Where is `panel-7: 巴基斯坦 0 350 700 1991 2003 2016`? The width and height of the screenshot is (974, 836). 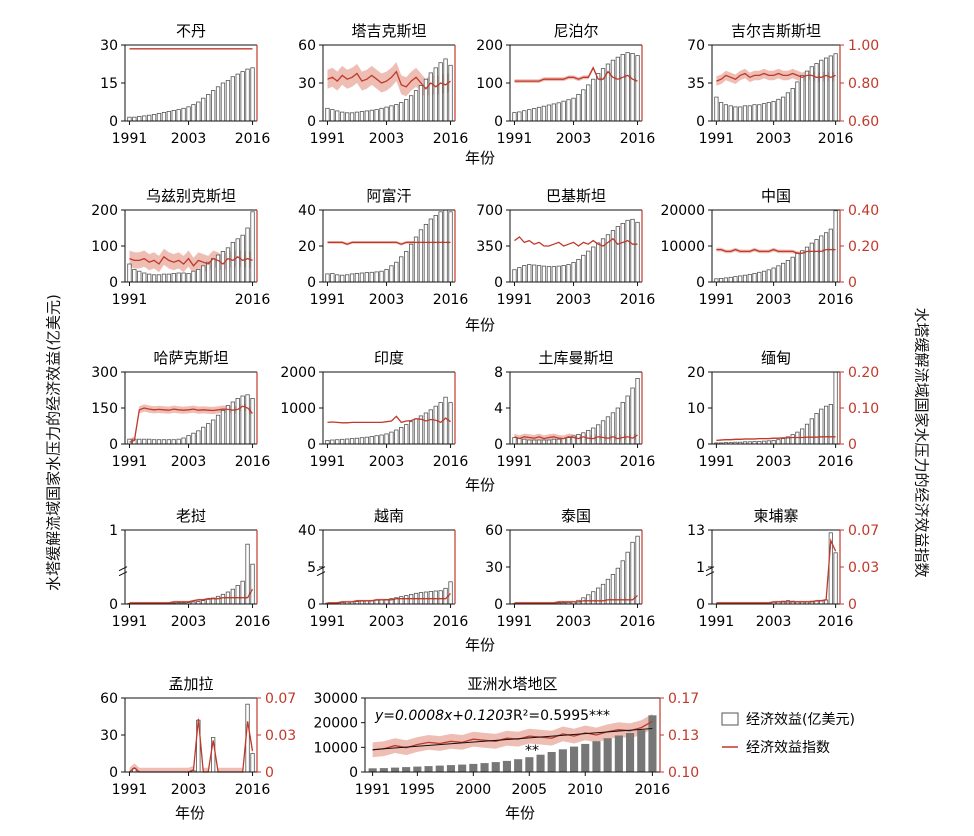 panel-7: 巴基斯坦 0 350 700 1991 2003 2016 is located at coordinates (565, 247).